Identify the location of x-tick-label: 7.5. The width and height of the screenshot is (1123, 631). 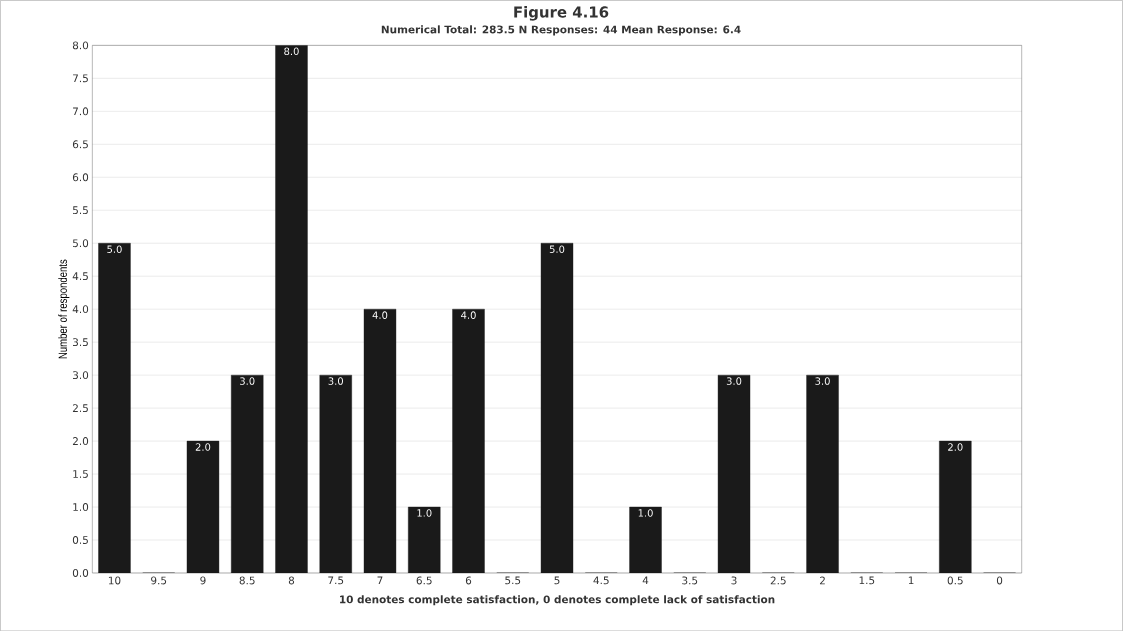
(336, 580).